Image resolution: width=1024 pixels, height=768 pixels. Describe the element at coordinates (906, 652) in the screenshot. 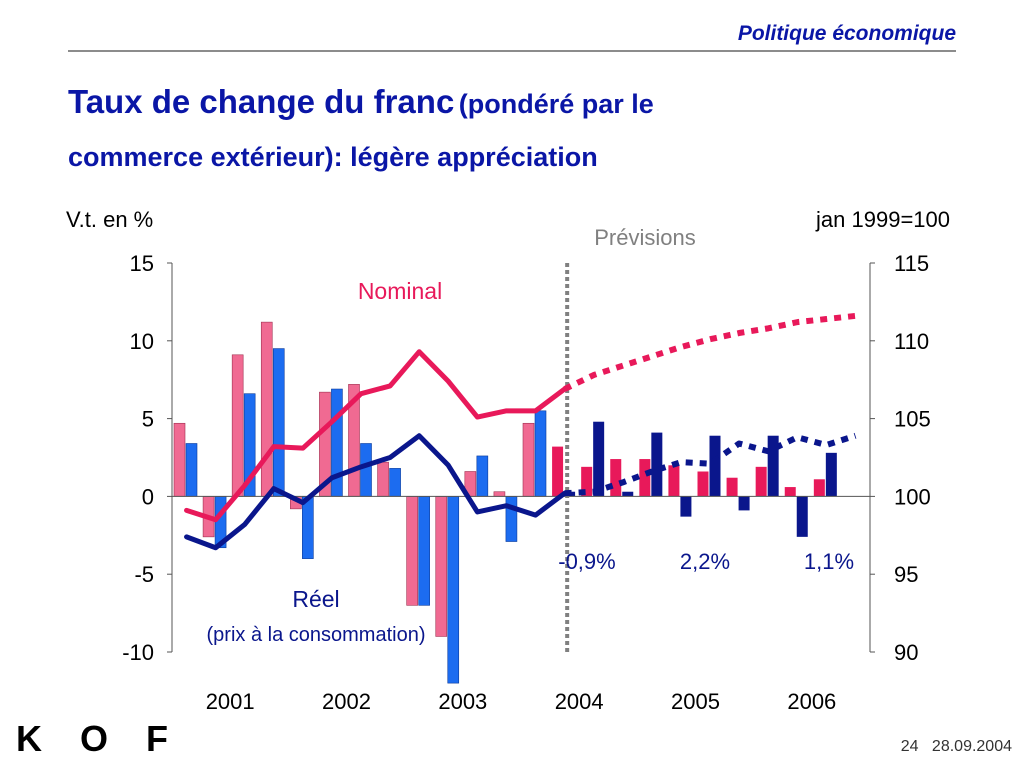

I see `y-right-tick-label: 90` at that location.